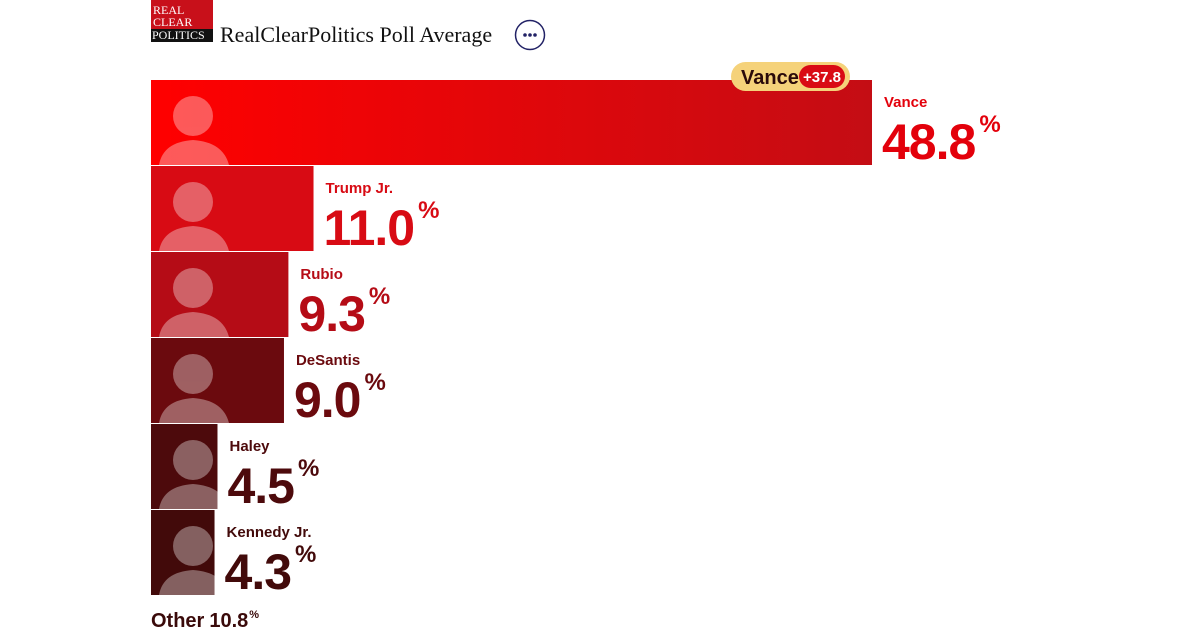  Describe the element at coordinates (356, 34) in the screenshot. I see `chart-title: RealClearPolitics Poll Average` at that location.